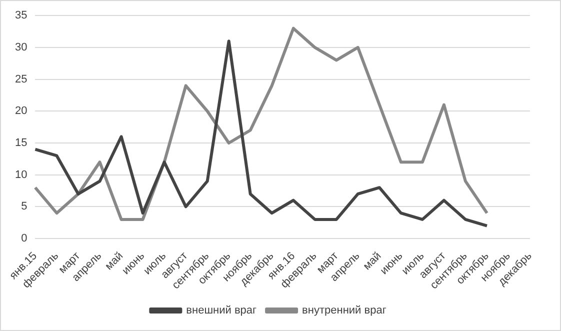  Describe the element at coordinates (21, 174) in the screenshot. I see `y-tick-label: 10` at that location.